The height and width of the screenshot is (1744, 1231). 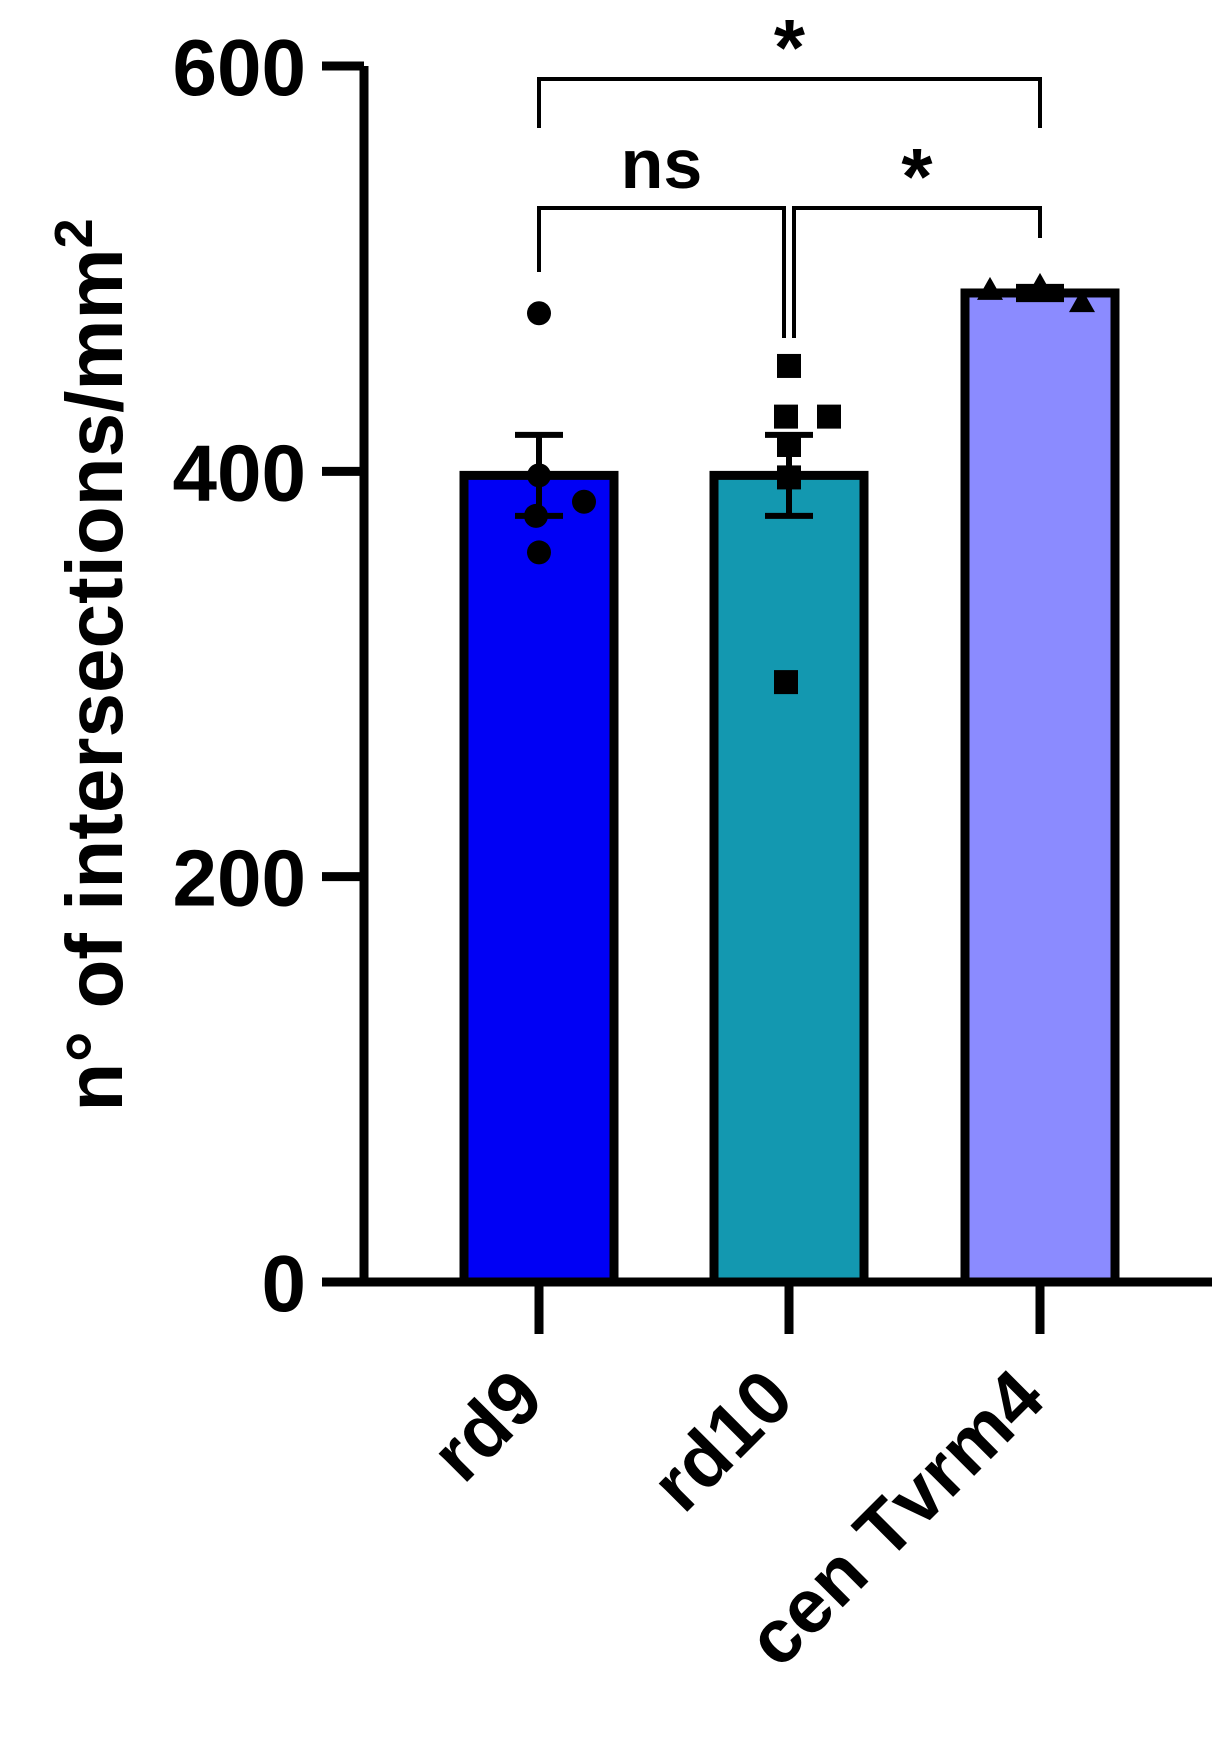 What do you see at coordinates (284, 1283) in the screenshot?
I see `y-tick-label-0: 0` at bounding box center [284, 1283].